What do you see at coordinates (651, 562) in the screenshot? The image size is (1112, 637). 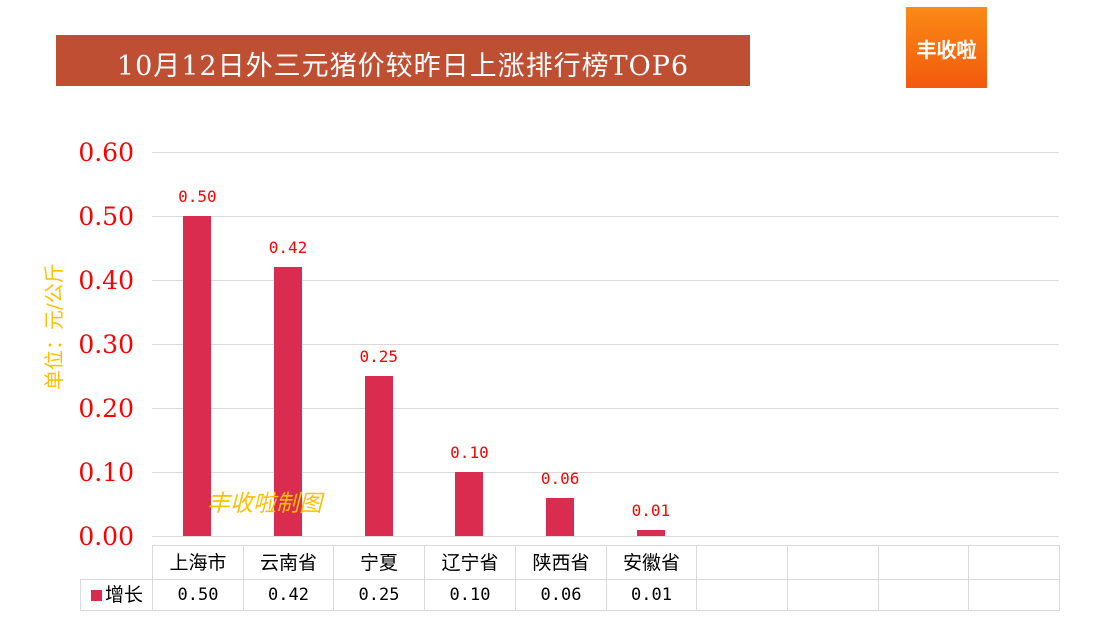 I see `table-header-cell: 安徽省` at bounding box center [651, 562].